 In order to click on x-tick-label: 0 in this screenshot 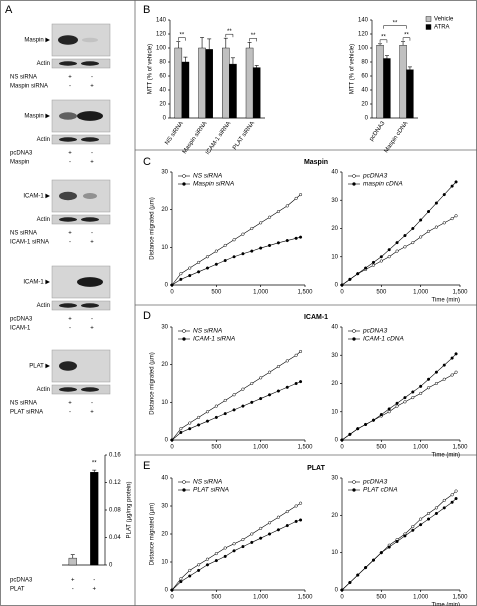, I will do `click(342, 293)`.